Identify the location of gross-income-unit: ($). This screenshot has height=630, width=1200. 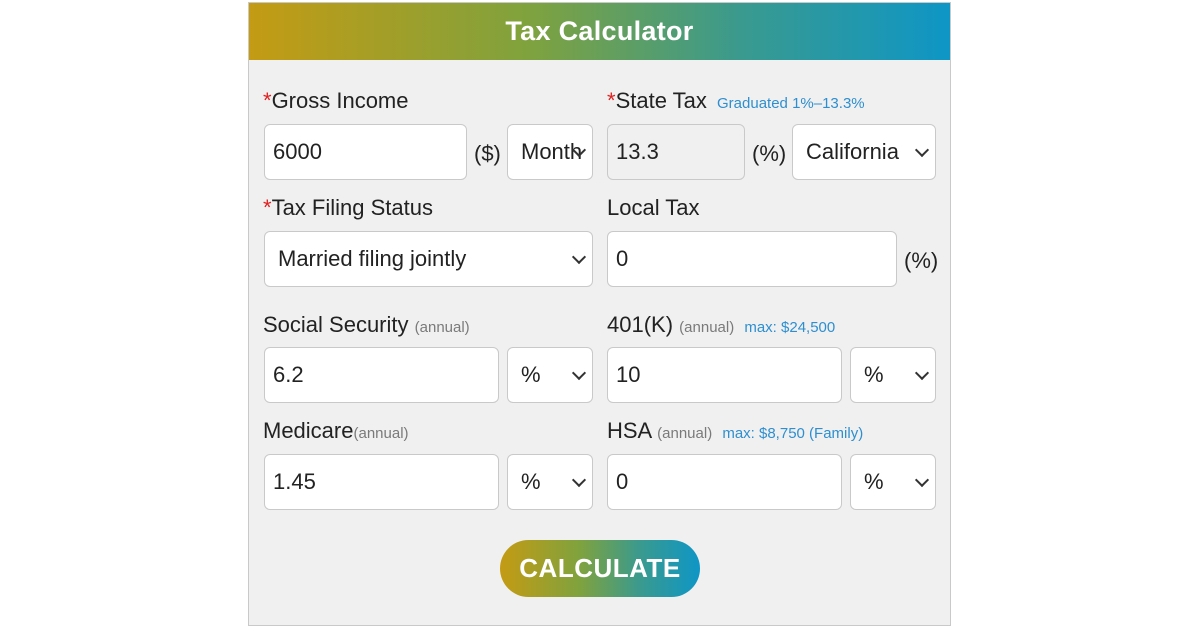
(487, 153).